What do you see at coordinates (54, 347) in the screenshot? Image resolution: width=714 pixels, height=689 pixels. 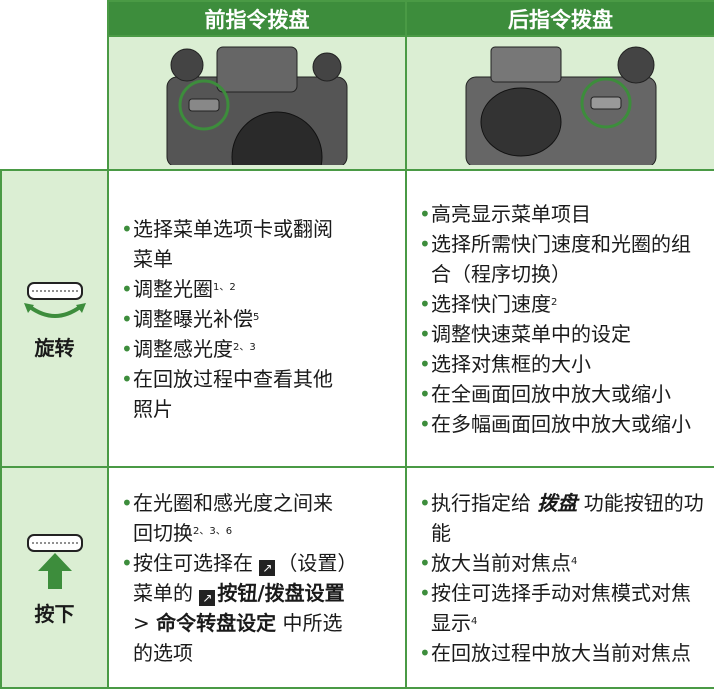 I see `row-label: 旋转` at bounding box center [54, 347].